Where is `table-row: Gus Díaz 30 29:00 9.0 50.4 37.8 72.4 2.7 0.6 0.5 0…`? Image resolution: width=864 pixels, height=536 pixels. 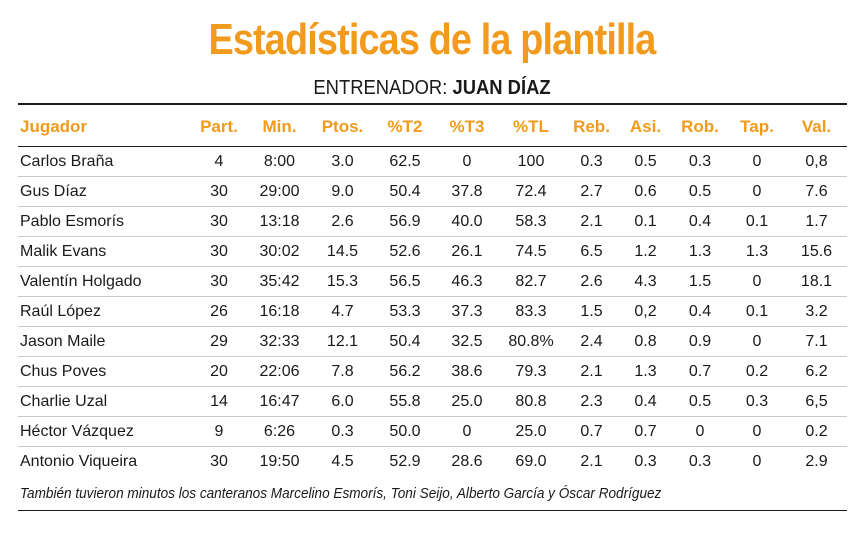 table-row: Gus Díaz 30 29:00 9.0 50.4 37.8 72.4 2.7 0.6 0.5 0… is located at coordinates (432, 191).